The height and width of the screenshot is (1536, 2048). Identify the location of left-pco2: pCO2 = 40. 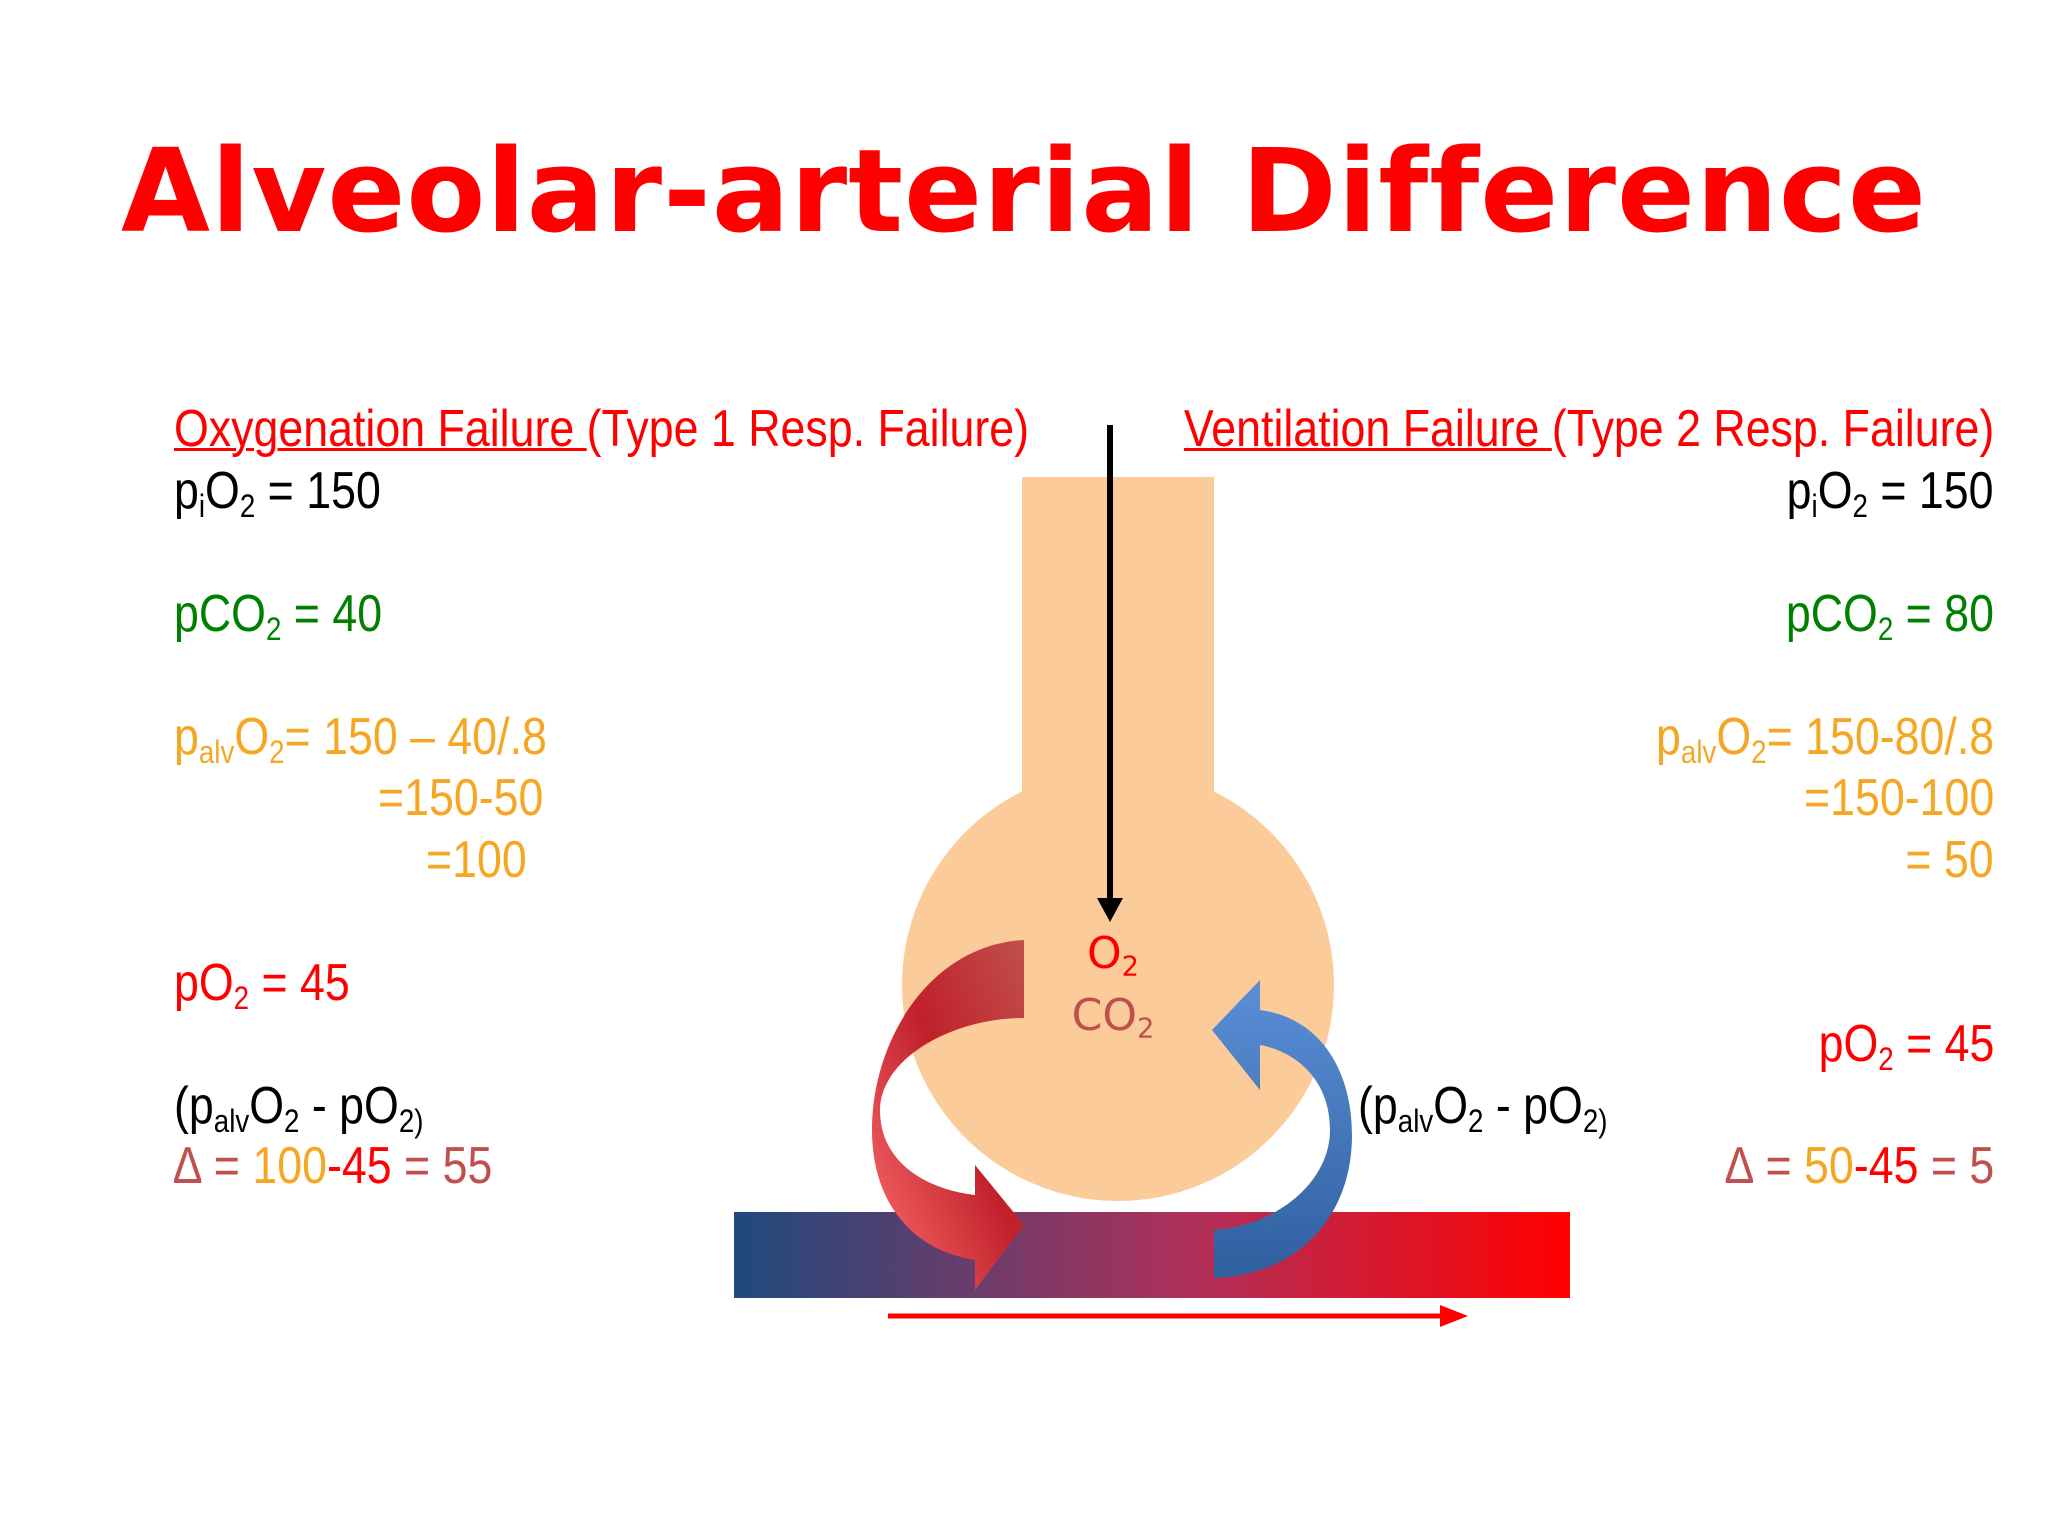
(278, 616).